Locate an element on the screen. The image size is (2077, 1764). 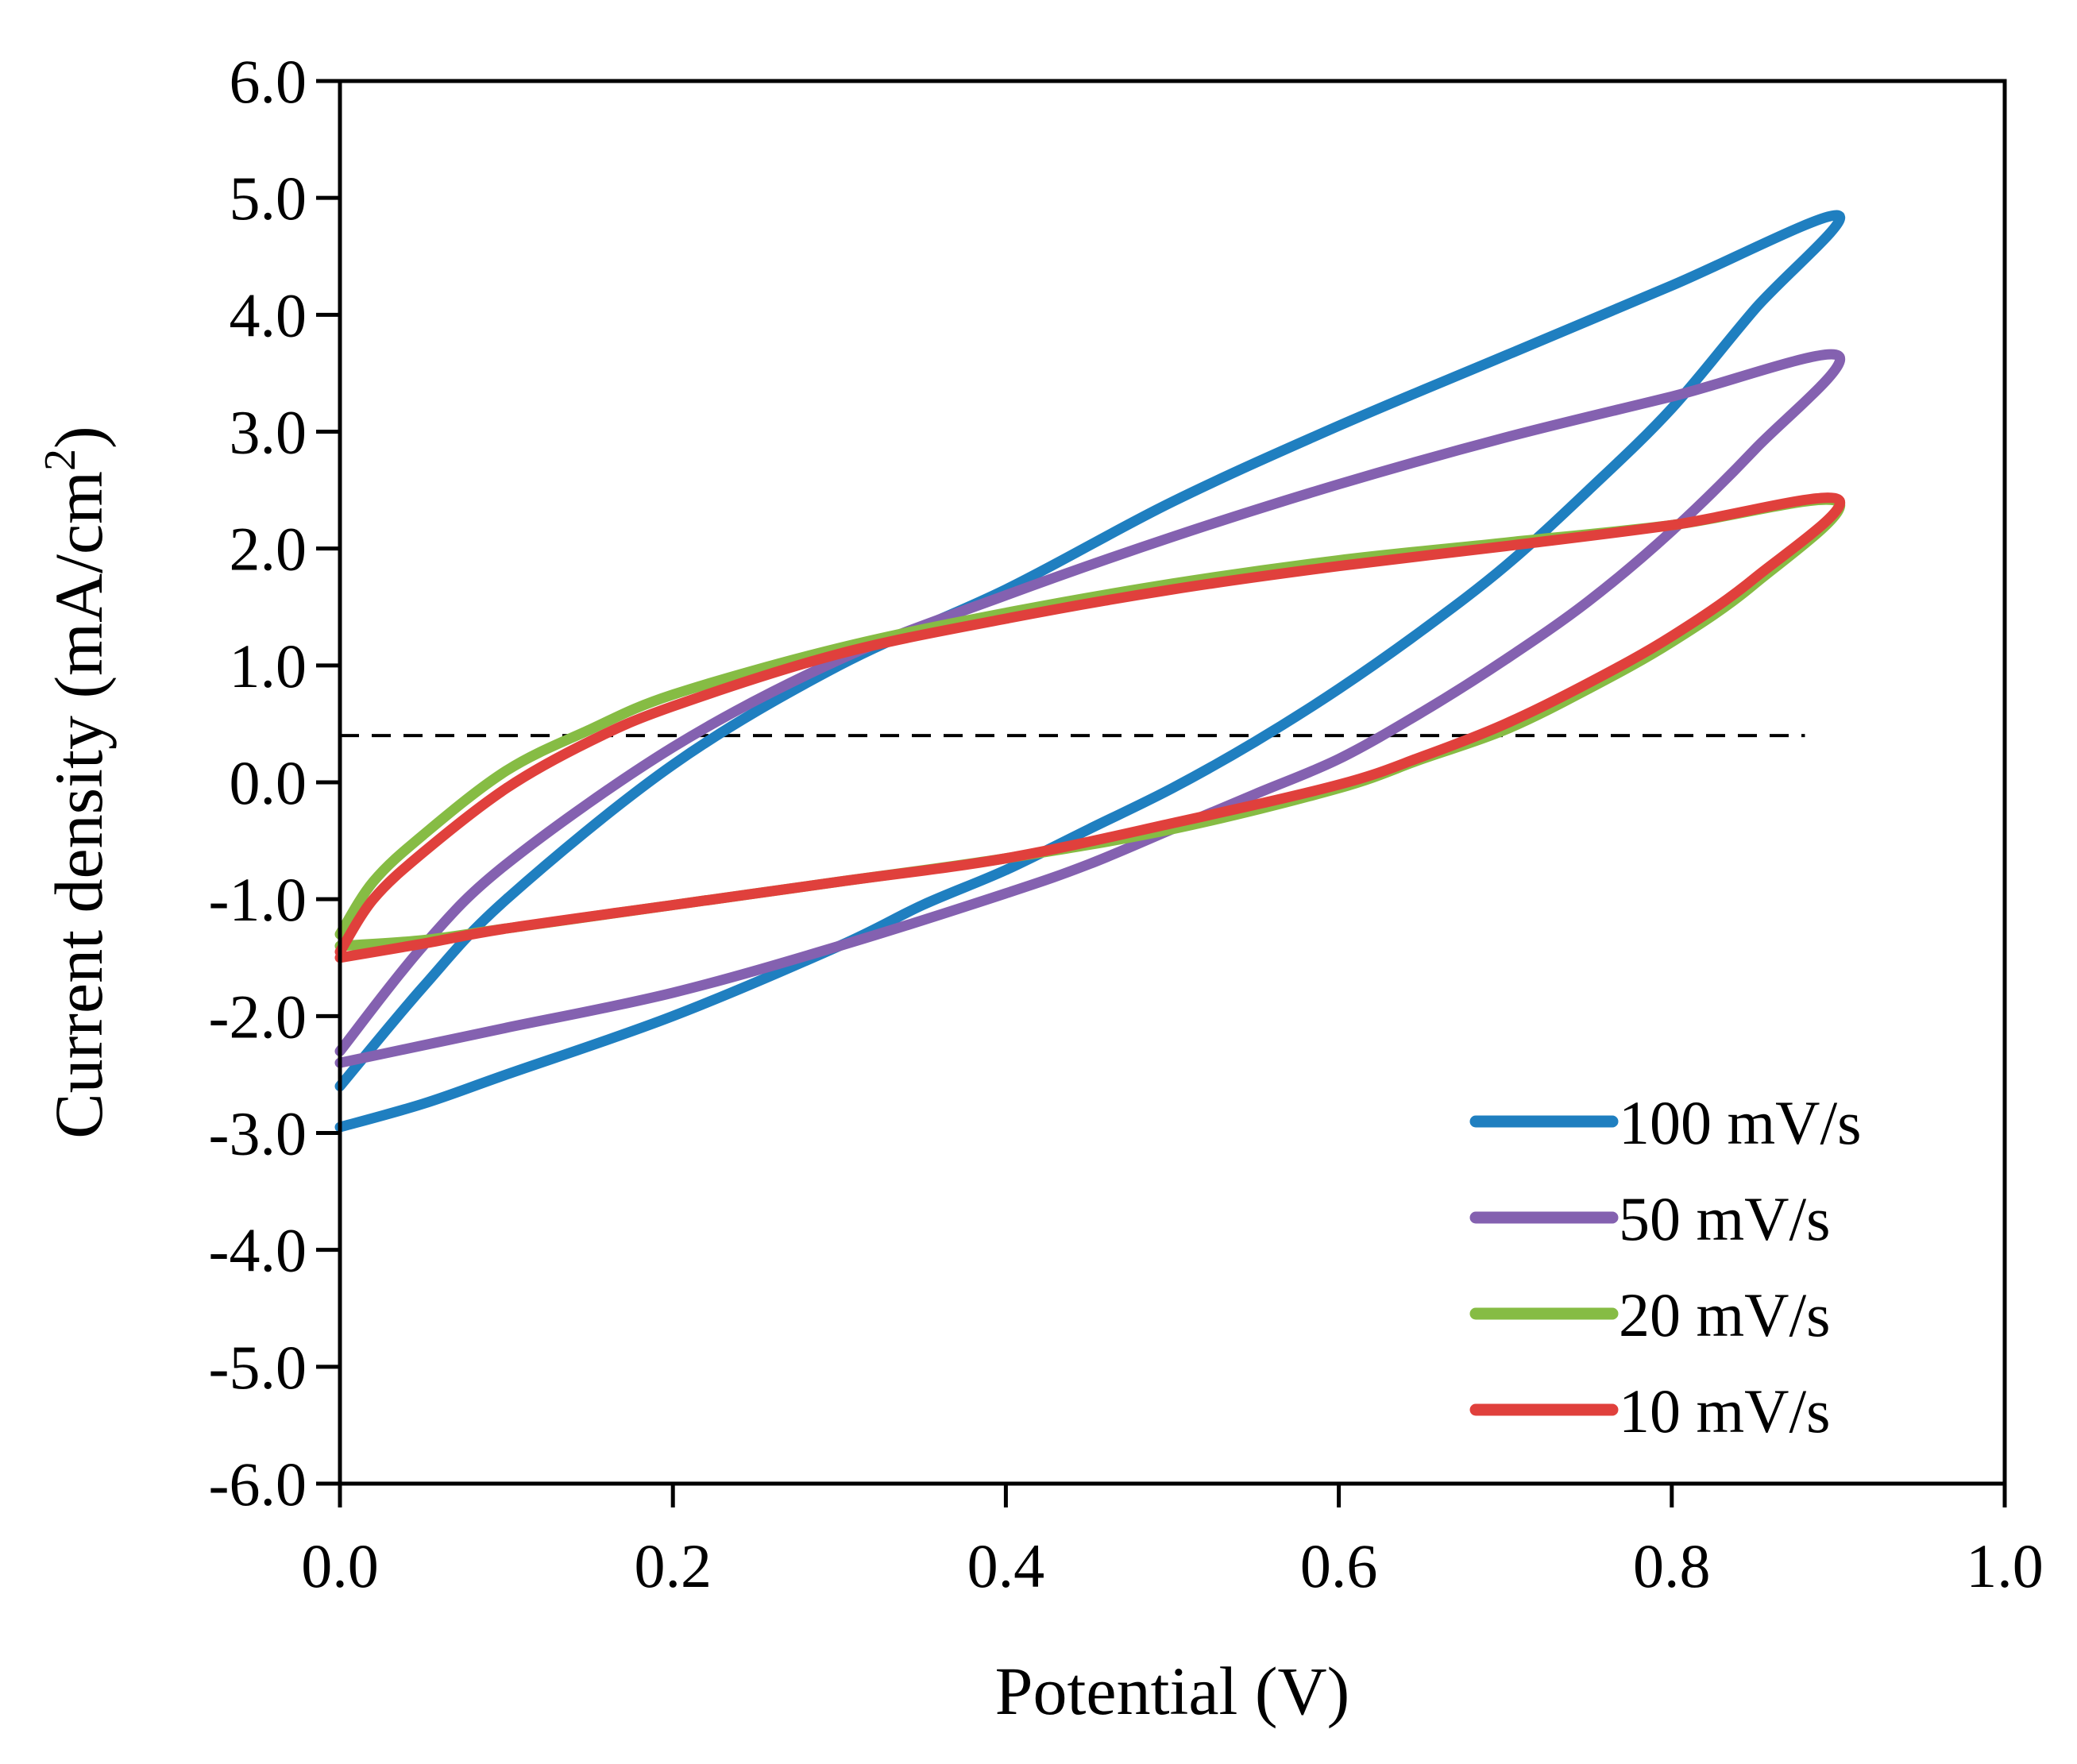
legend-label: 100 mV/s is located at coordinates (1740, 1122).